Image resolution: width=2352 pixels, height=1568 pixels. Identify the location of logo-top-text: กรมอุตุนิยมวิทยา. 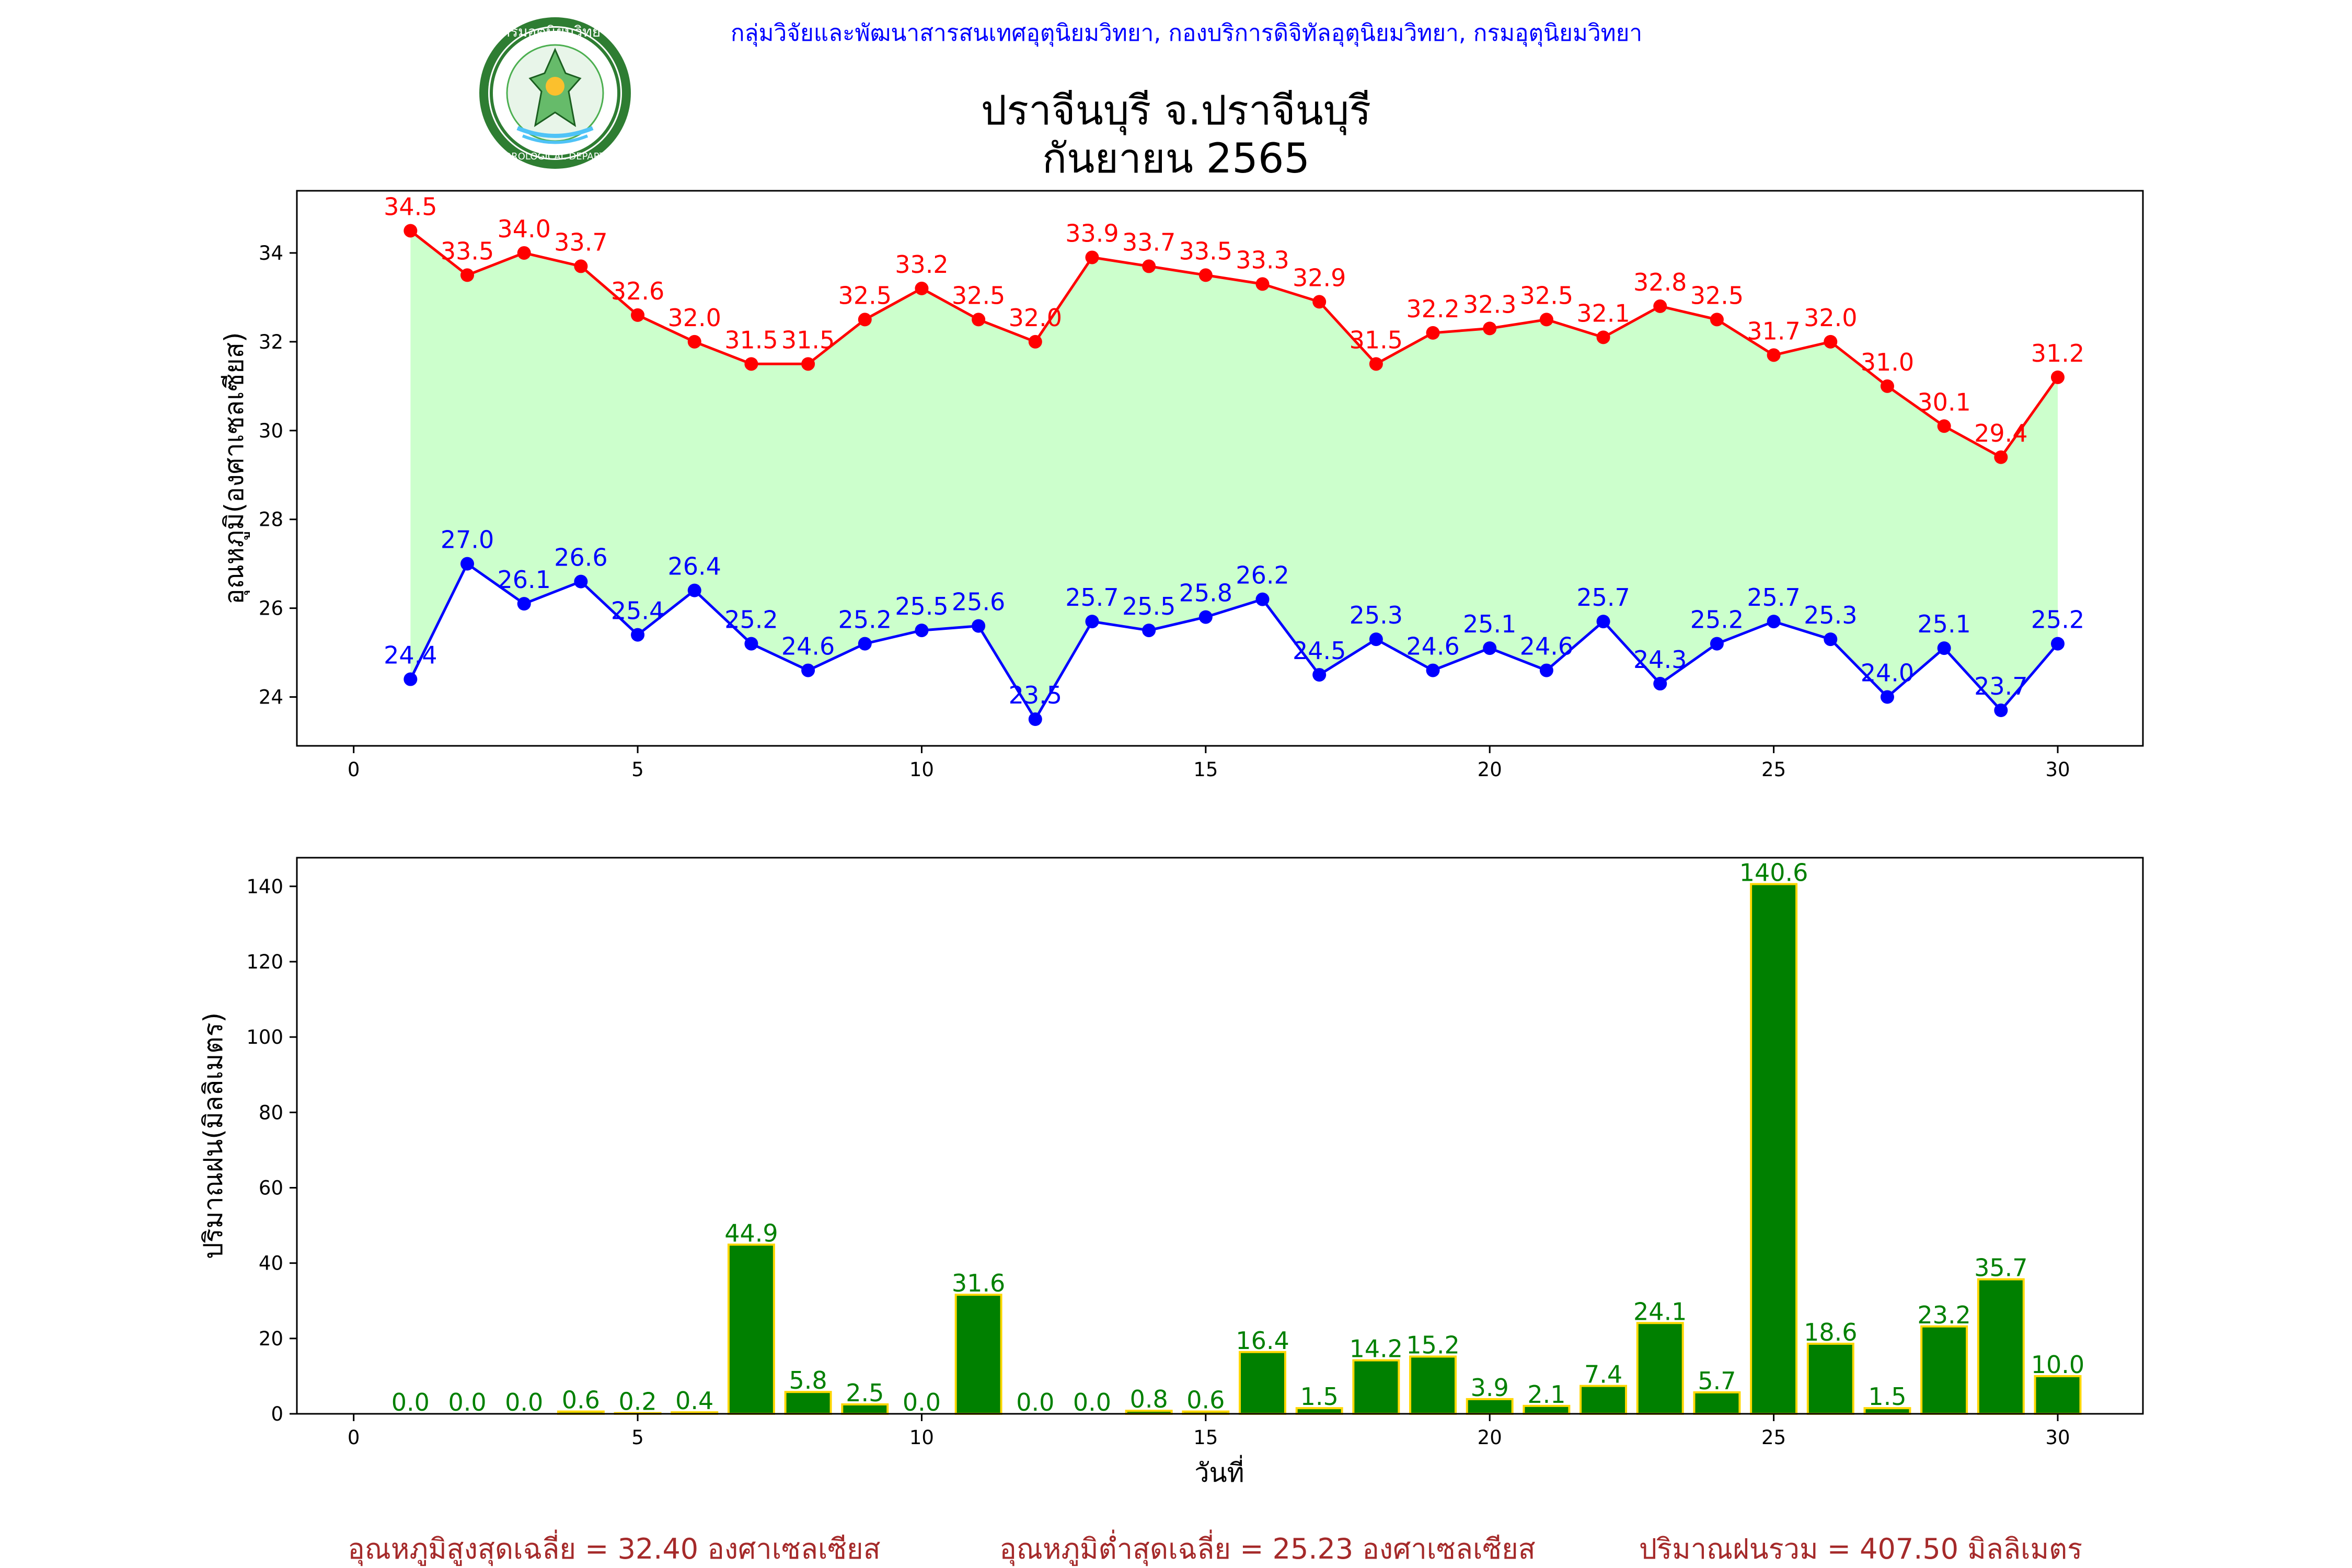
(555, 32).